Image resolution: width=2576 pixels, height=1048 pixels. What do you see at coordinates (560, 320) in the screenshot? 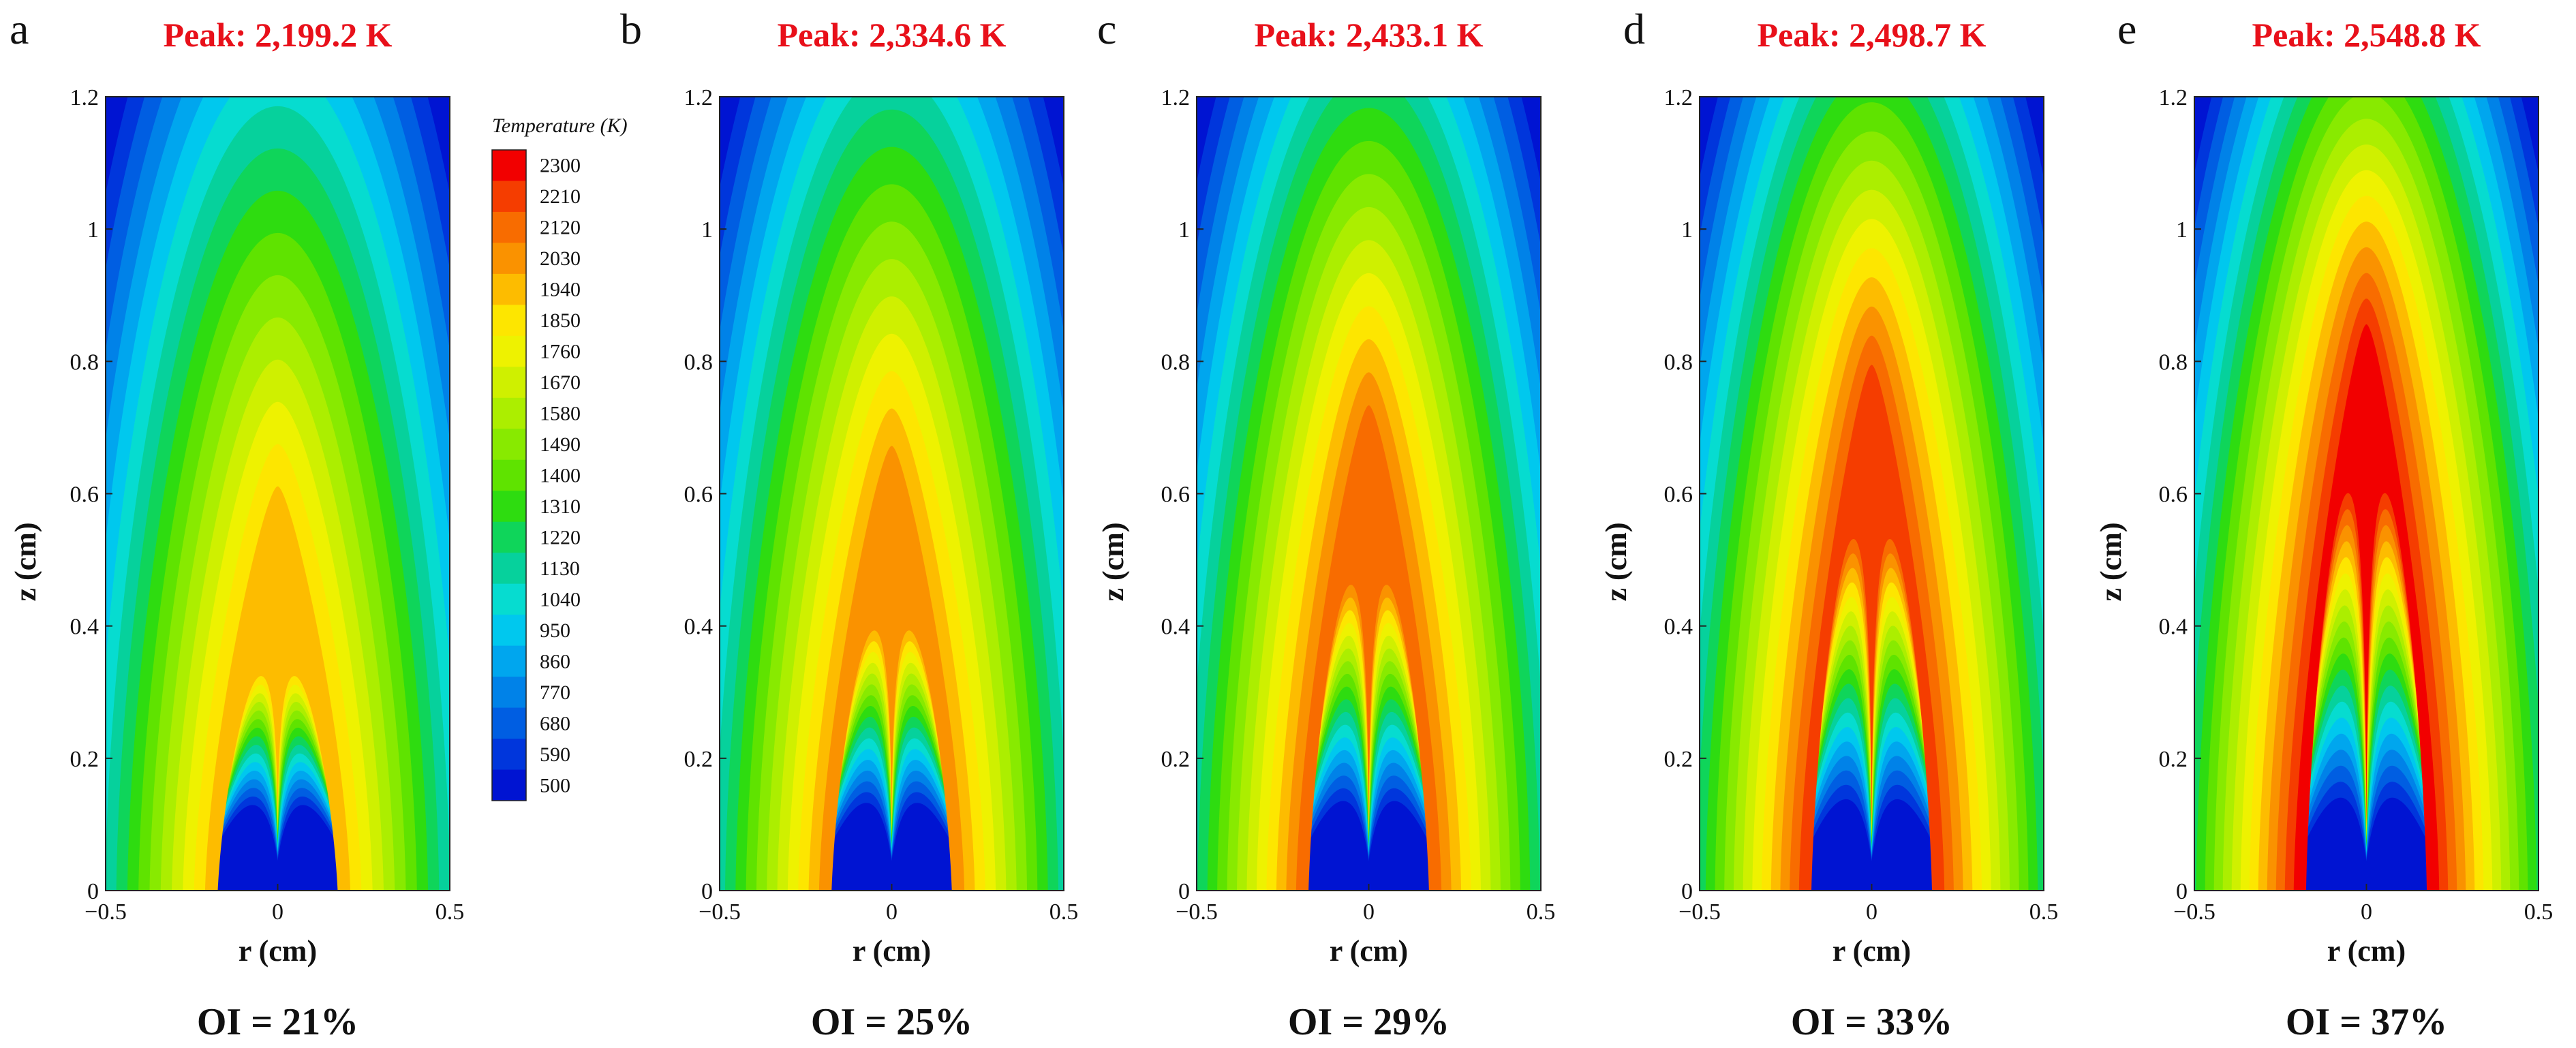
I see `colorbar-label: 1850` at bounding box center [560, 320].